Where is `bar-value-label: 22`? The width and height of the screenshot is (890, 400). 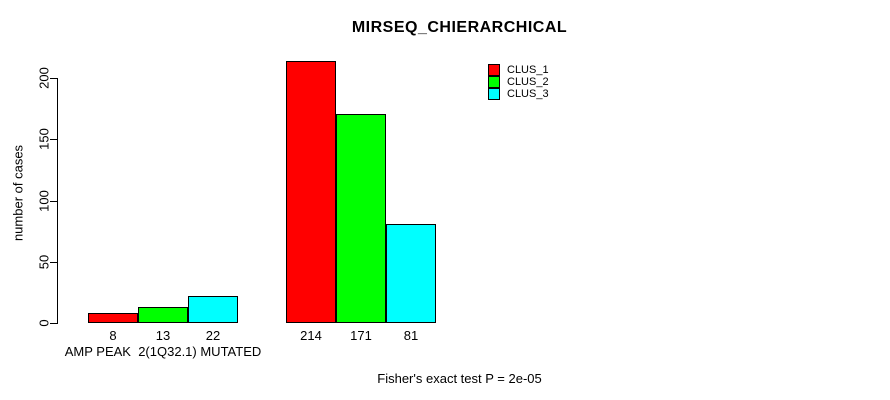
bar-value-label: 22 is located at coordinates (213, 335).